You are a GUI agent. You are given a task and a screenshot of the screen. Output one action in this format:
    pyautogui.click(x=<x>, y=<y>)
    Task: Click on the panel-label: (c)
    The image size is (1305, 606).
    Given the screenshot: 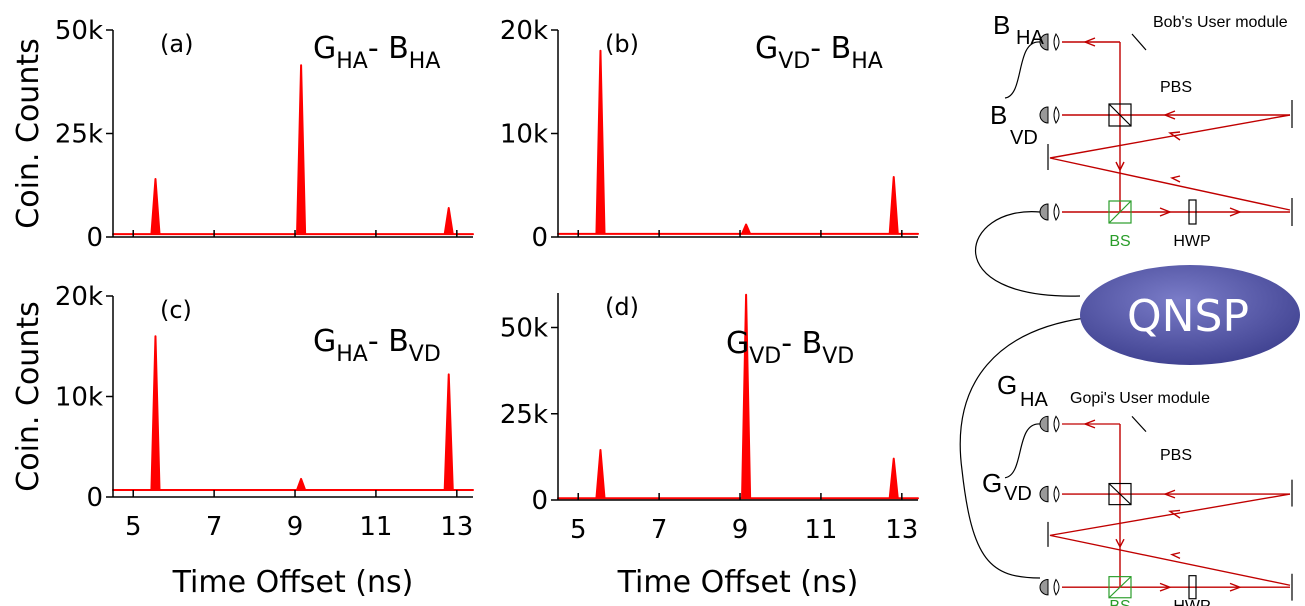 What is the action you would take?
    pyautogui.click(x=176, y=310)
    